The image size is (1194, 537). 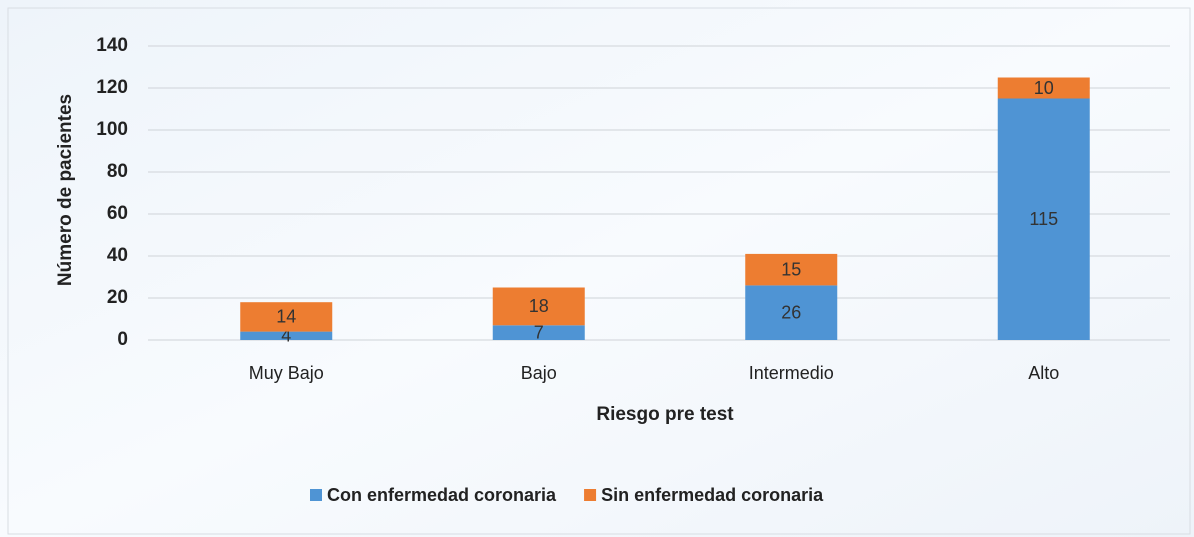 I want to click on x-tick-label: Muy Bajo, so click(x=286, y=373).